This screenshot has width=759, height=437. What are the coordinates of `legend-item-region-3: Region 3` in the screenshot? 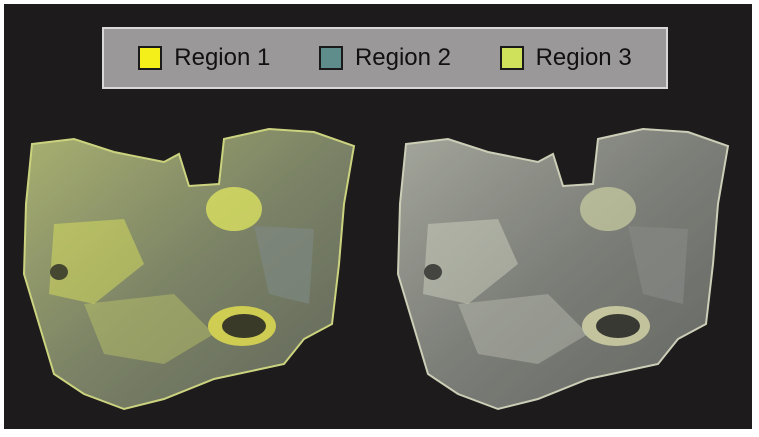 It's located at (565, 58).